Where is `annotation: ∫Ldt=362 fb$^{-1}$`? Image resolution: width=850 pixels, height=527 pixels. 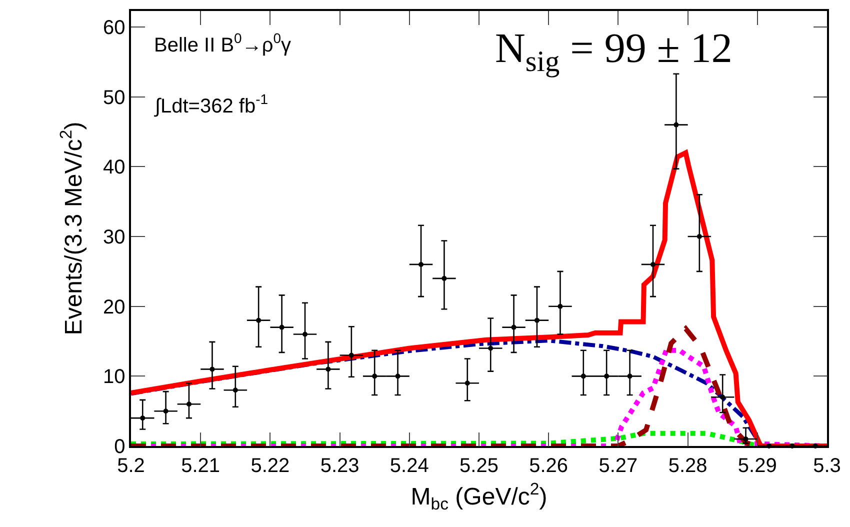
annotation: ∫Ldt=362 fb$^{-1}$ is located at coordinates (211, 104).